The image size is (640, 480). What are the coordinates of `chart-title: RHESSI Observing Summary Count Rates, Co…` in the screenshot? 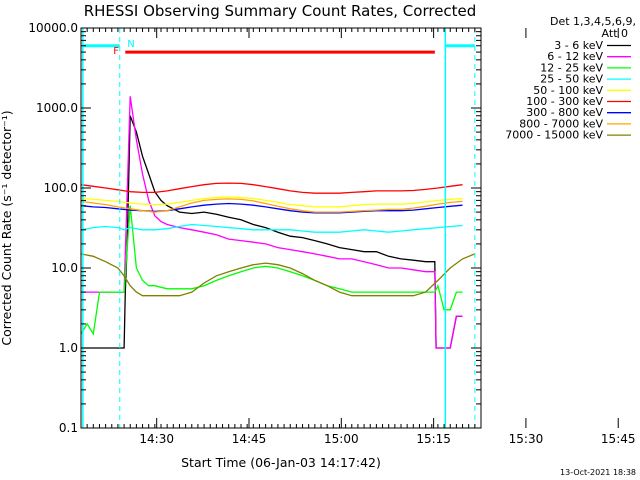 It's located at (280, 11).